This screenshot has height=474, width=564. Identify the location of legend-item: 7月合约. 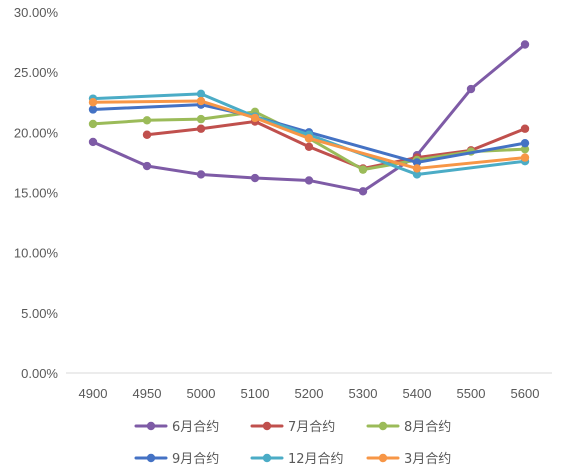
(292, 427).